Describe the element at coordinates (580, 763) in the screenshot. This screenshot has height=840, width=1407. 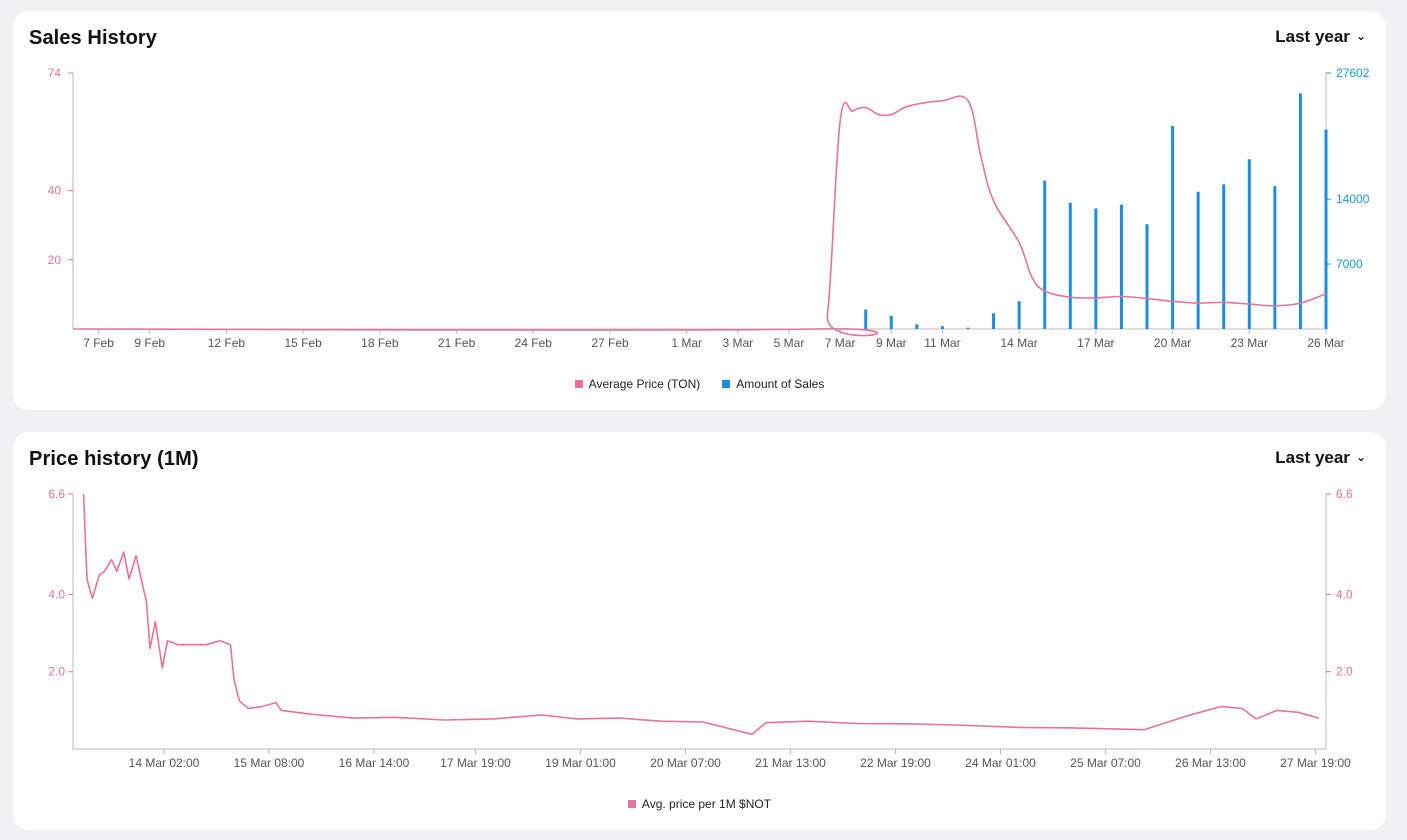
I see `x-tick-label: 19 Mar 01:00` at that location.